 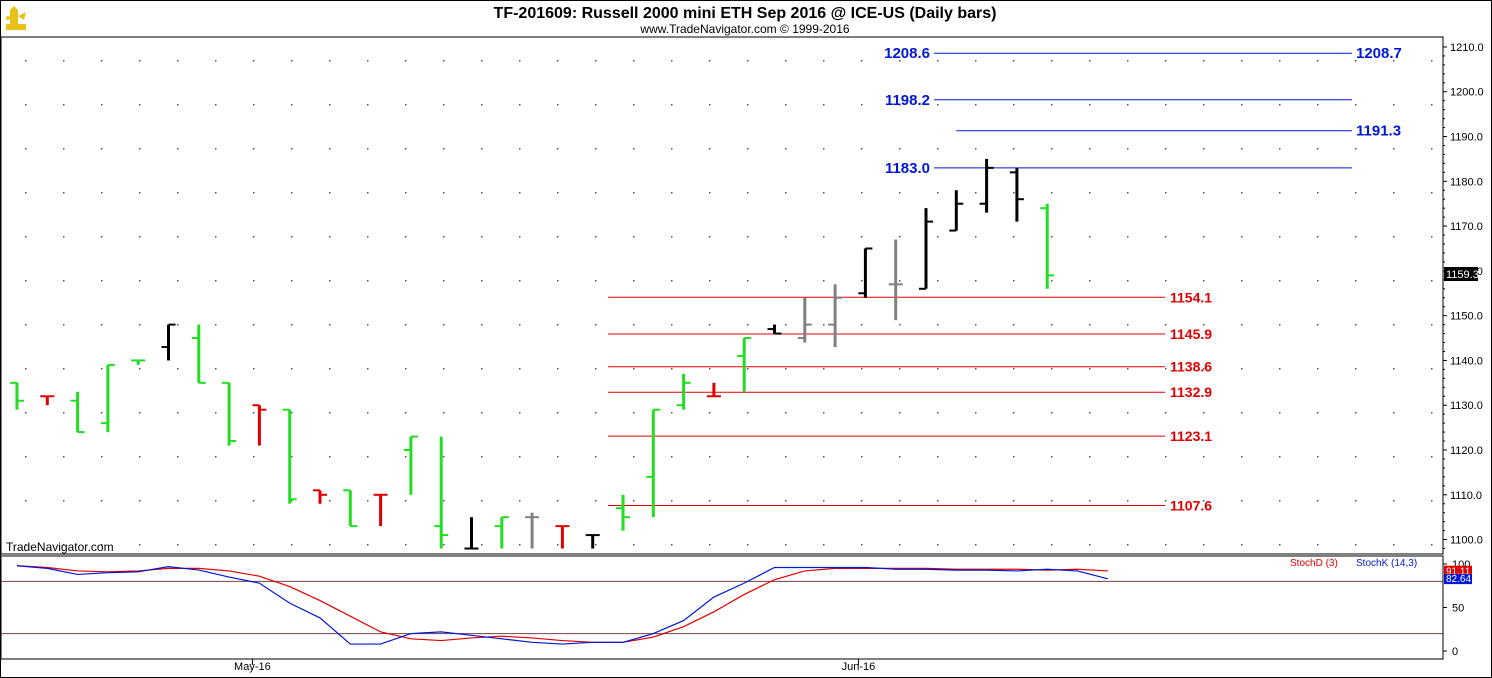 What do you see at coordinates (1191, 334) in the screenshot?
I see `fib-label-red: 1145.9` at bounding box center [1191, 334].